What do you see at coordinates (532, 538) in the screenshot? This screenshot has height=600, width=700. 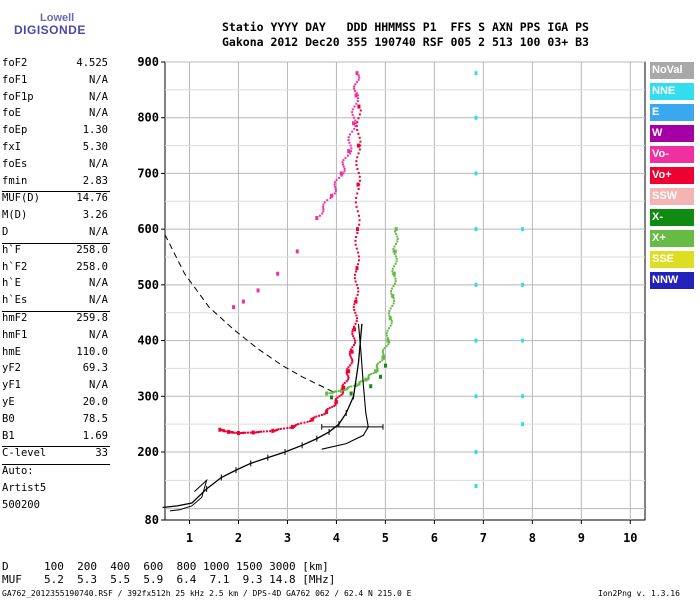 I see `x-tick-label: 8` at bounding box center [532, 538].